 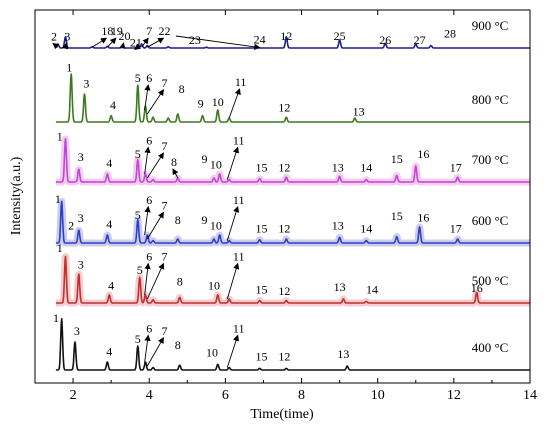 I want to click on trace-label-600c: 600 °C, so click(x=490, y=220).